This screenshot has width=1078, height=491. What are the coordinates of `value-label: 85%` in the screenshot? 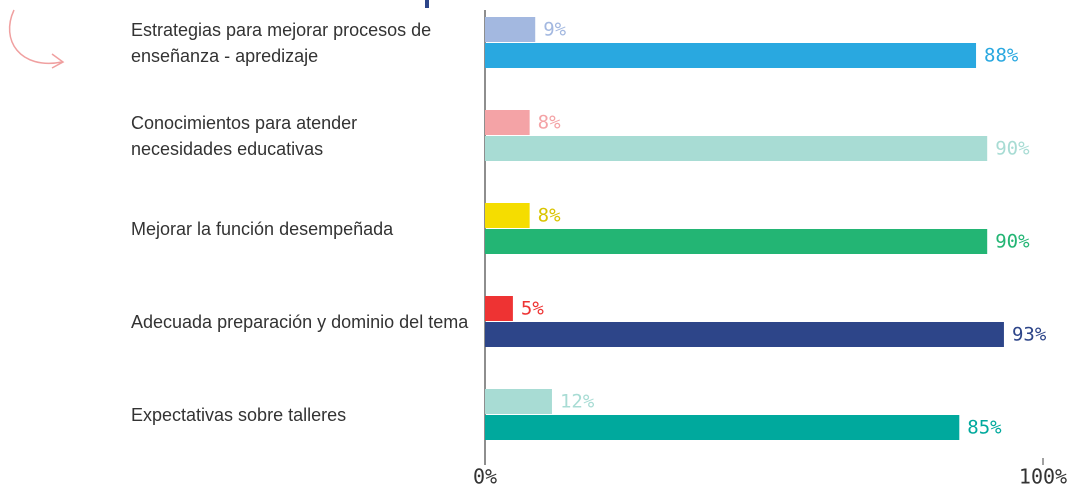 It's located at (984, 428).